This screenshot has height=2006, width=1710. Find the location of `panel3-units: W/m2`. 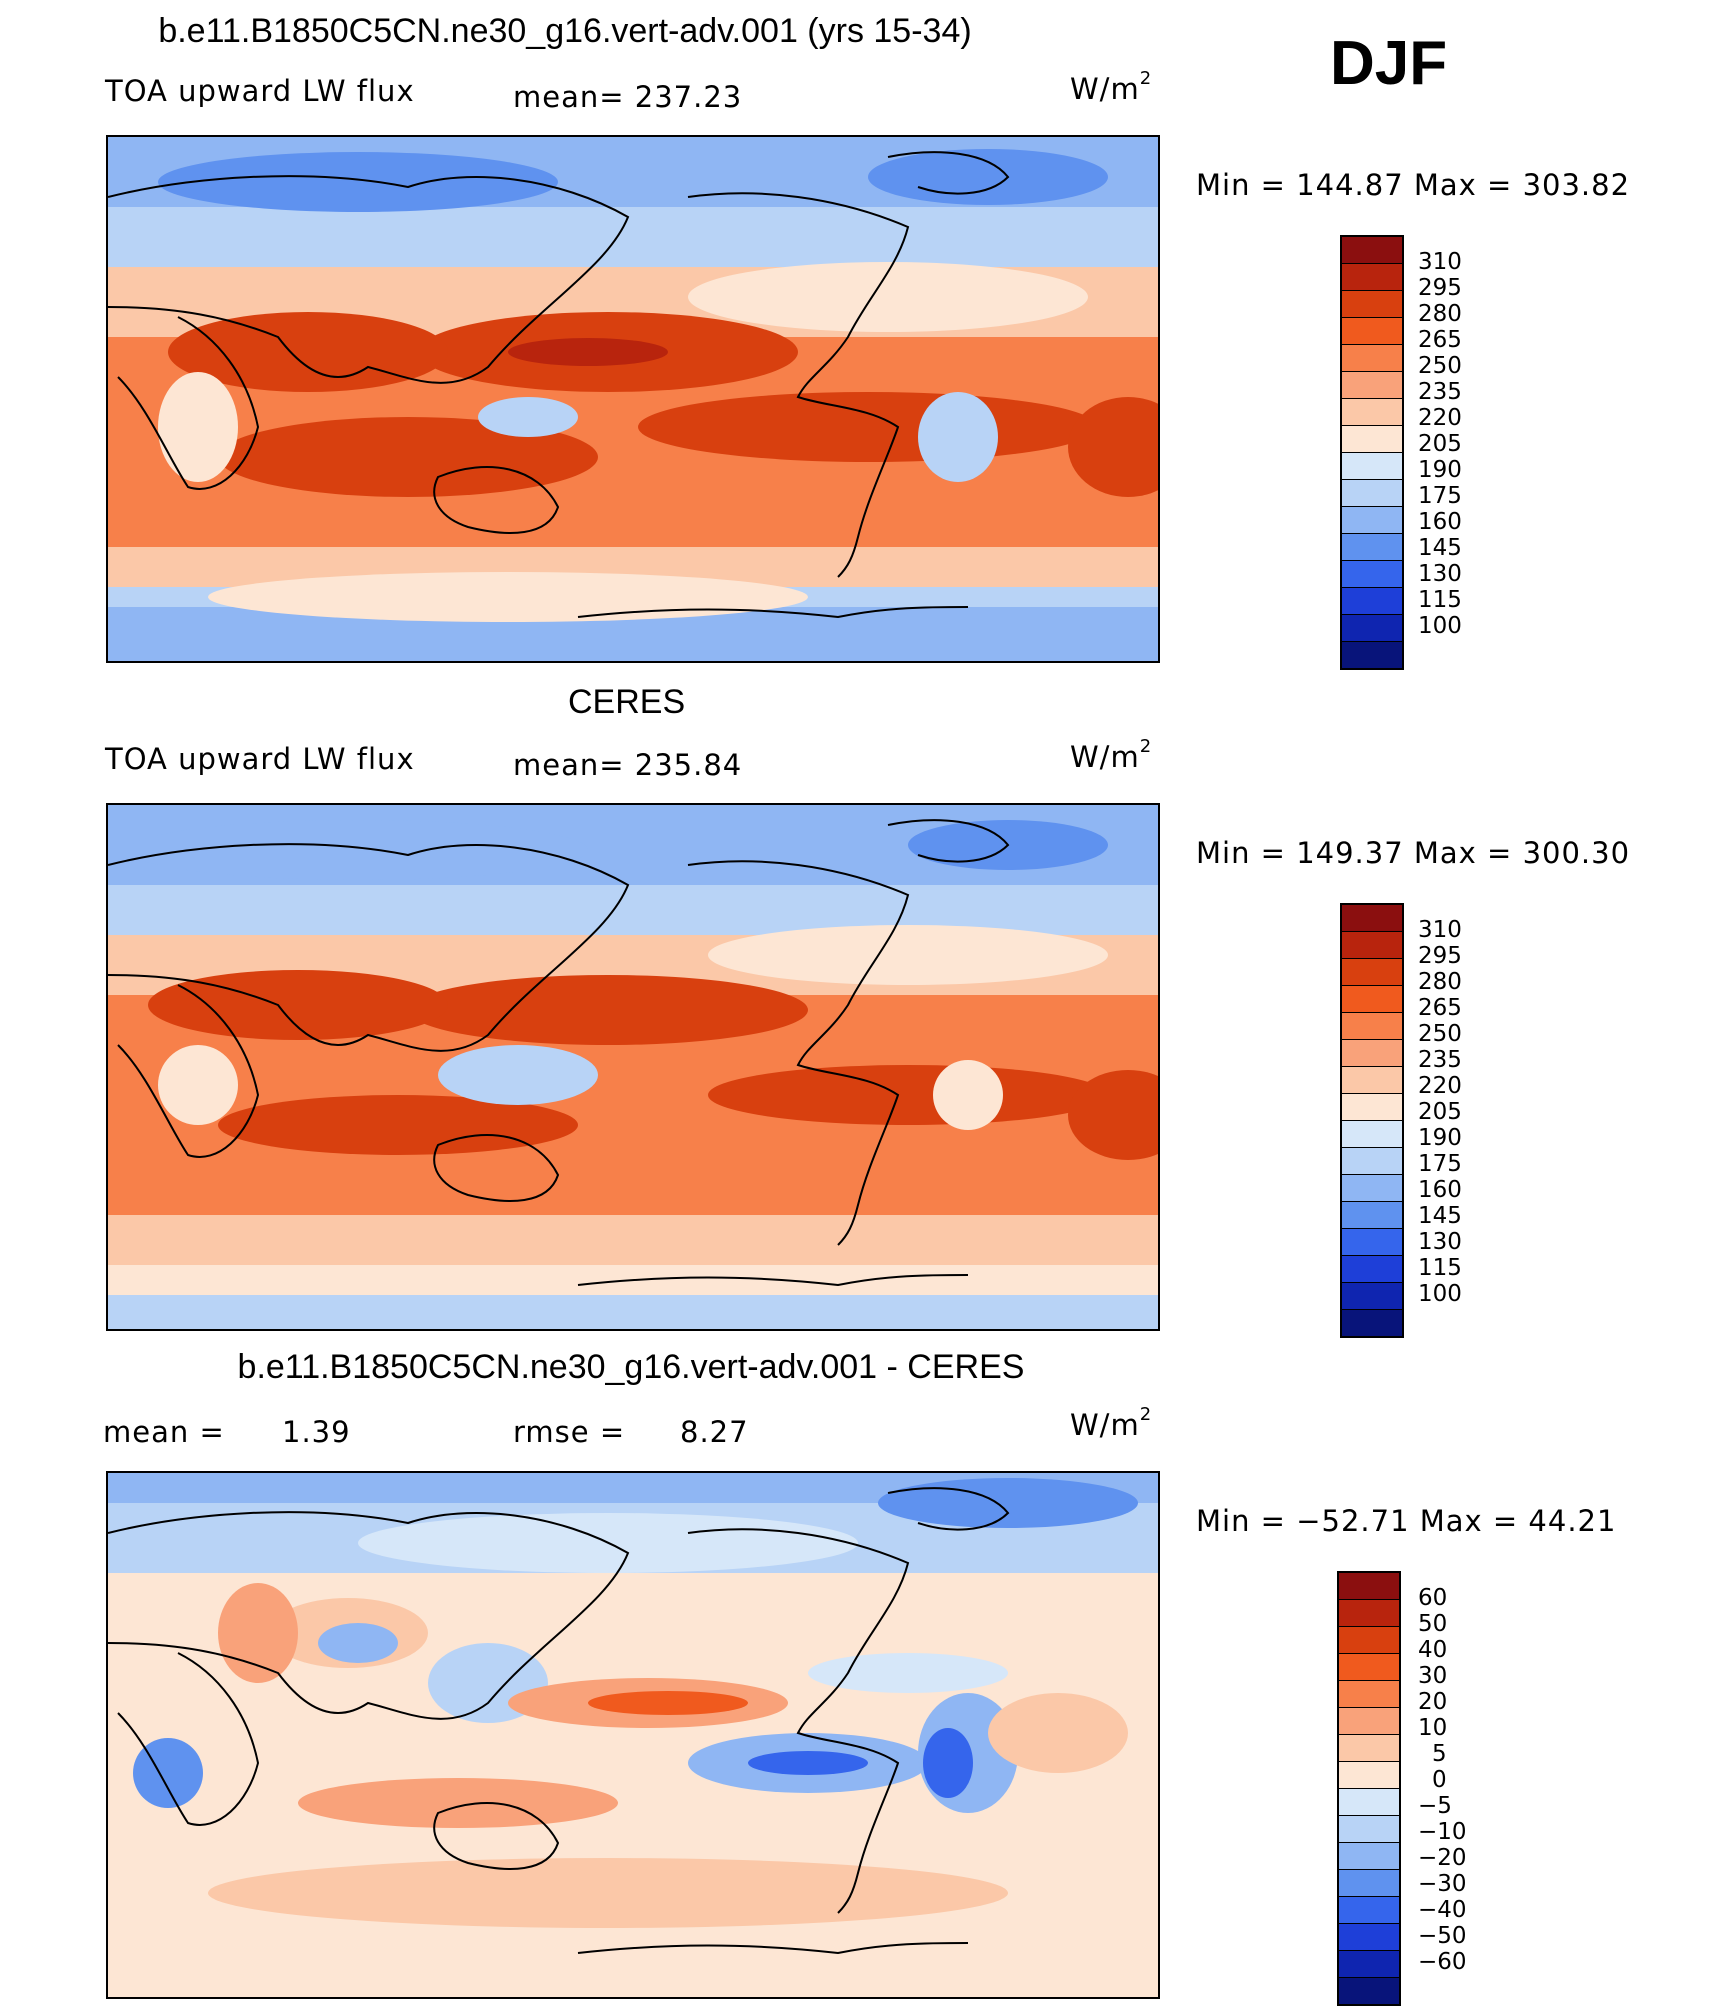

panel3-units: W/m2 is located at coordinates (1111, 1423).